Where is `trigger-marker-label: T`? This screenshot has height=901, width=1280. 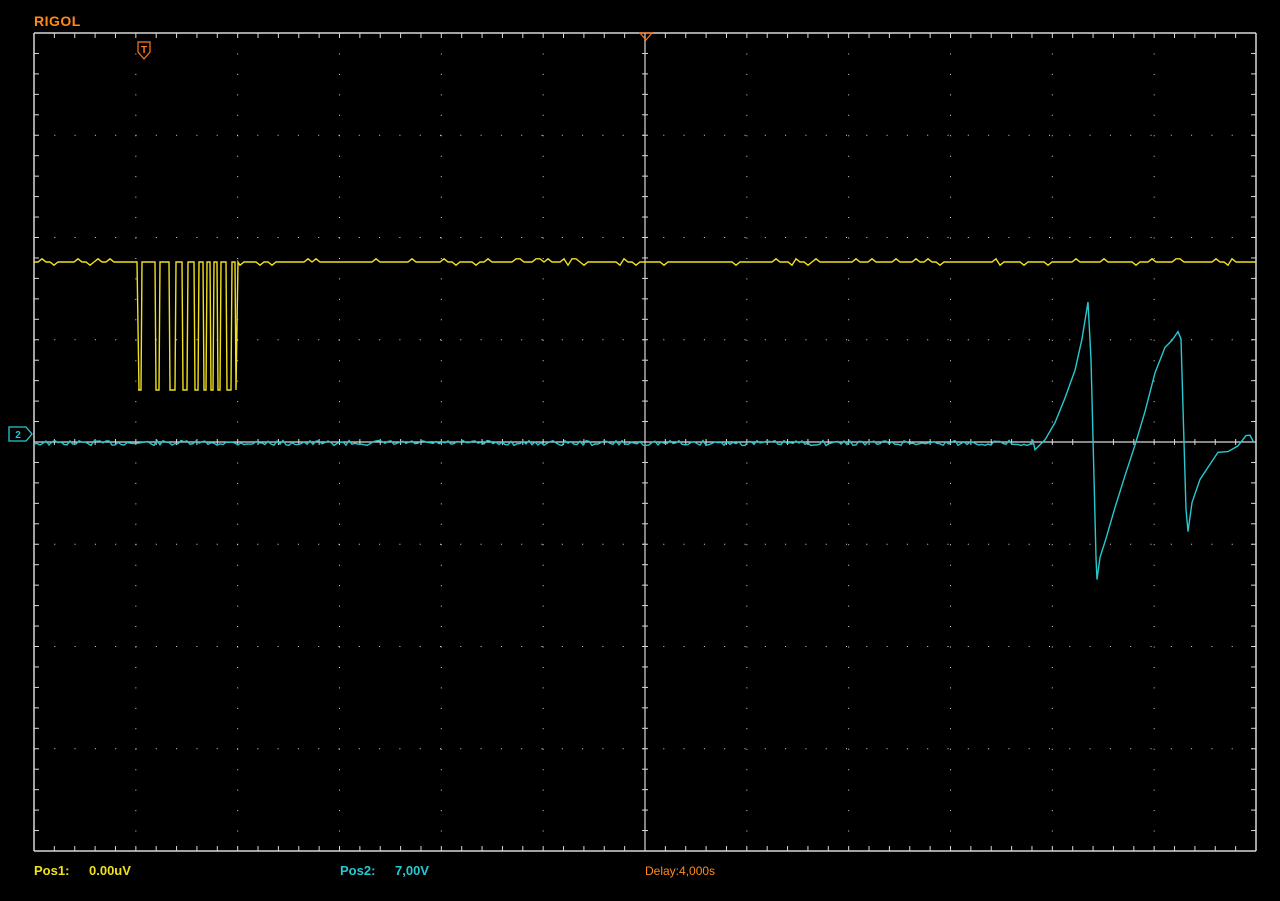
trigger-marker-label: T is located at coordinates (144, 50).